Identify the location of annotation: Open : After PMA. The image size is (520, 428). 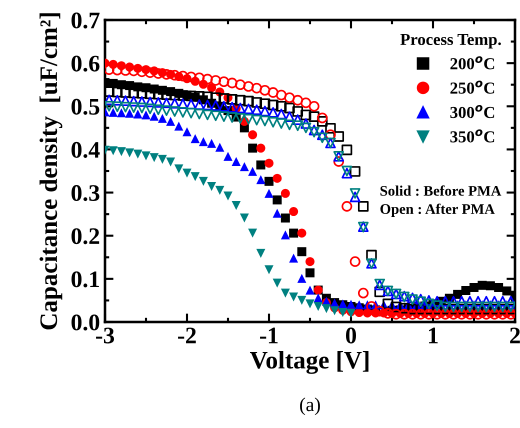
(437, 210).